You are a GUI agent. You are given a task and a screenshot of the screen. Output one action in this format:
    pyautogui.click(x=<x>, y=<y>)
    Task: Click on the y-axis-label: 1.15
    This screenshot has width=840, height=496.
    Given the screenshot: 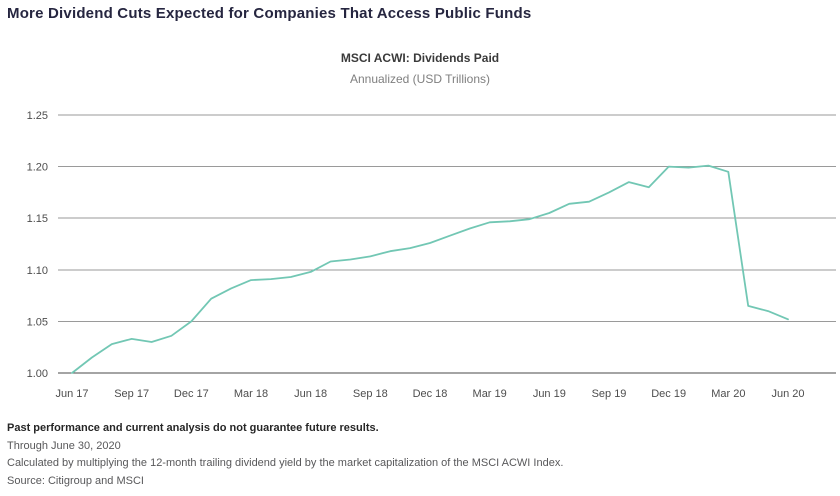 What is the action you would take?
    pyautogui.click(x=37, y=219)
    